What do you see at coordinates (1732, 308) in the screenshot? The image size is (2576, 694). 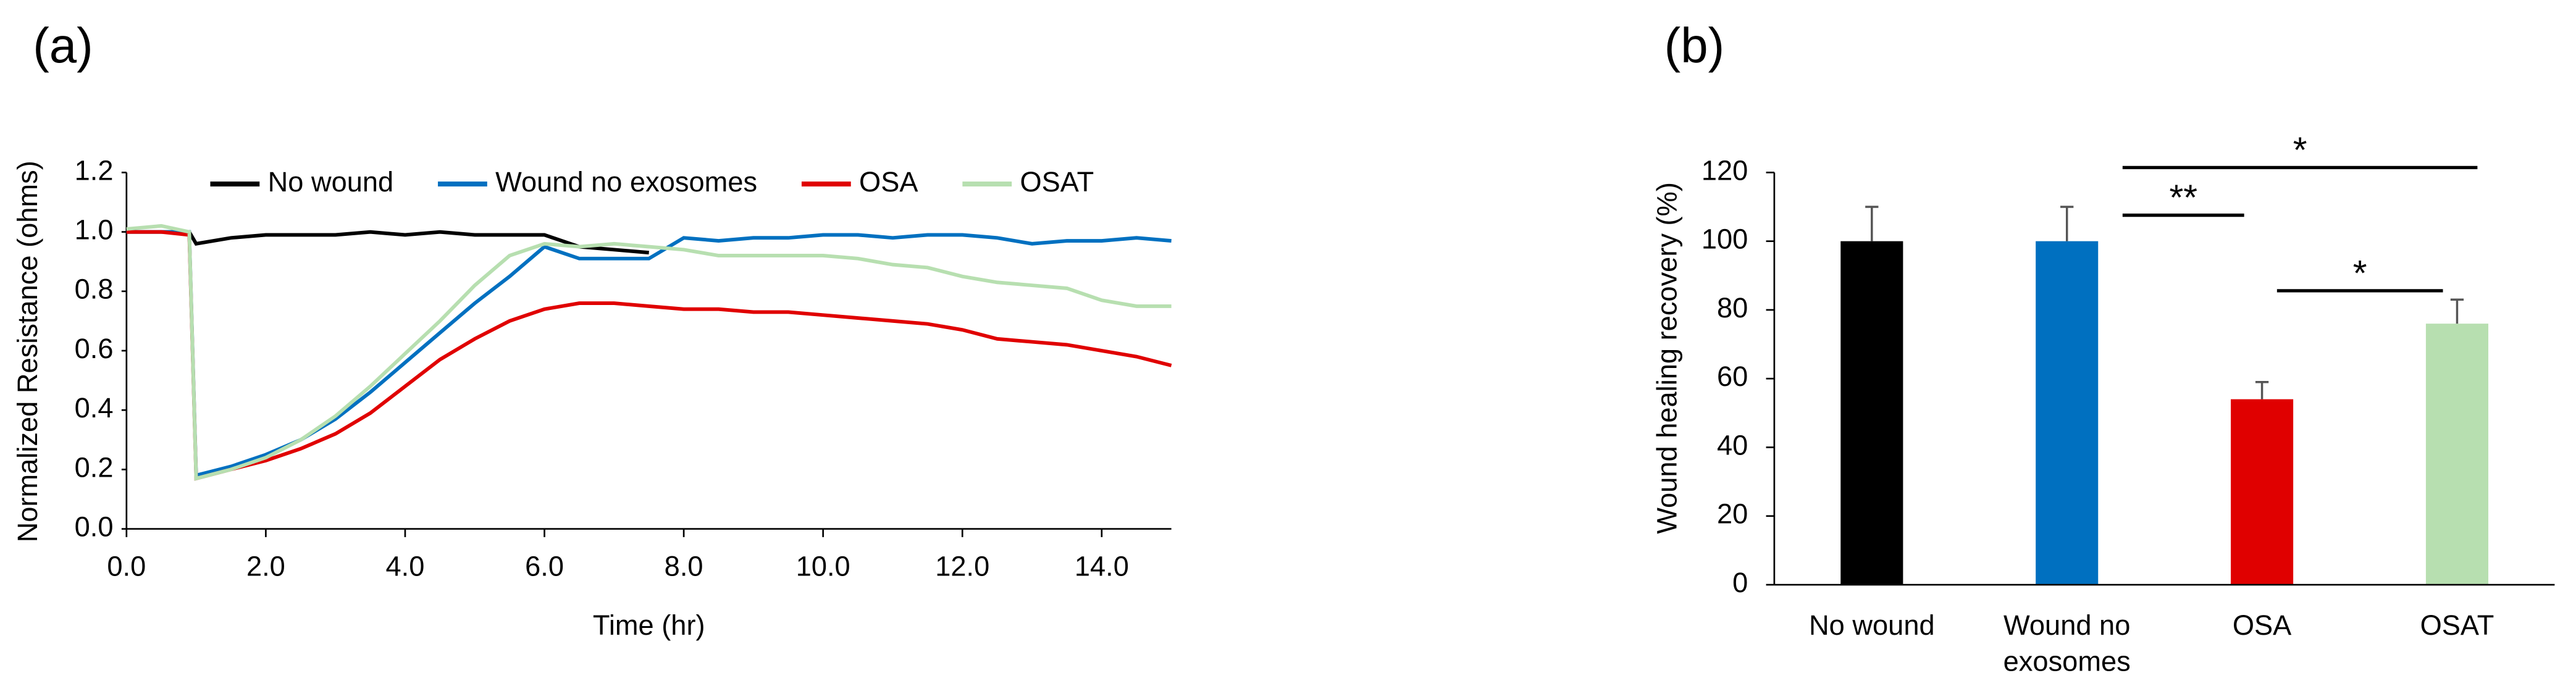 I see `y-tick-label: 80` at bounding box center [1732, 308].